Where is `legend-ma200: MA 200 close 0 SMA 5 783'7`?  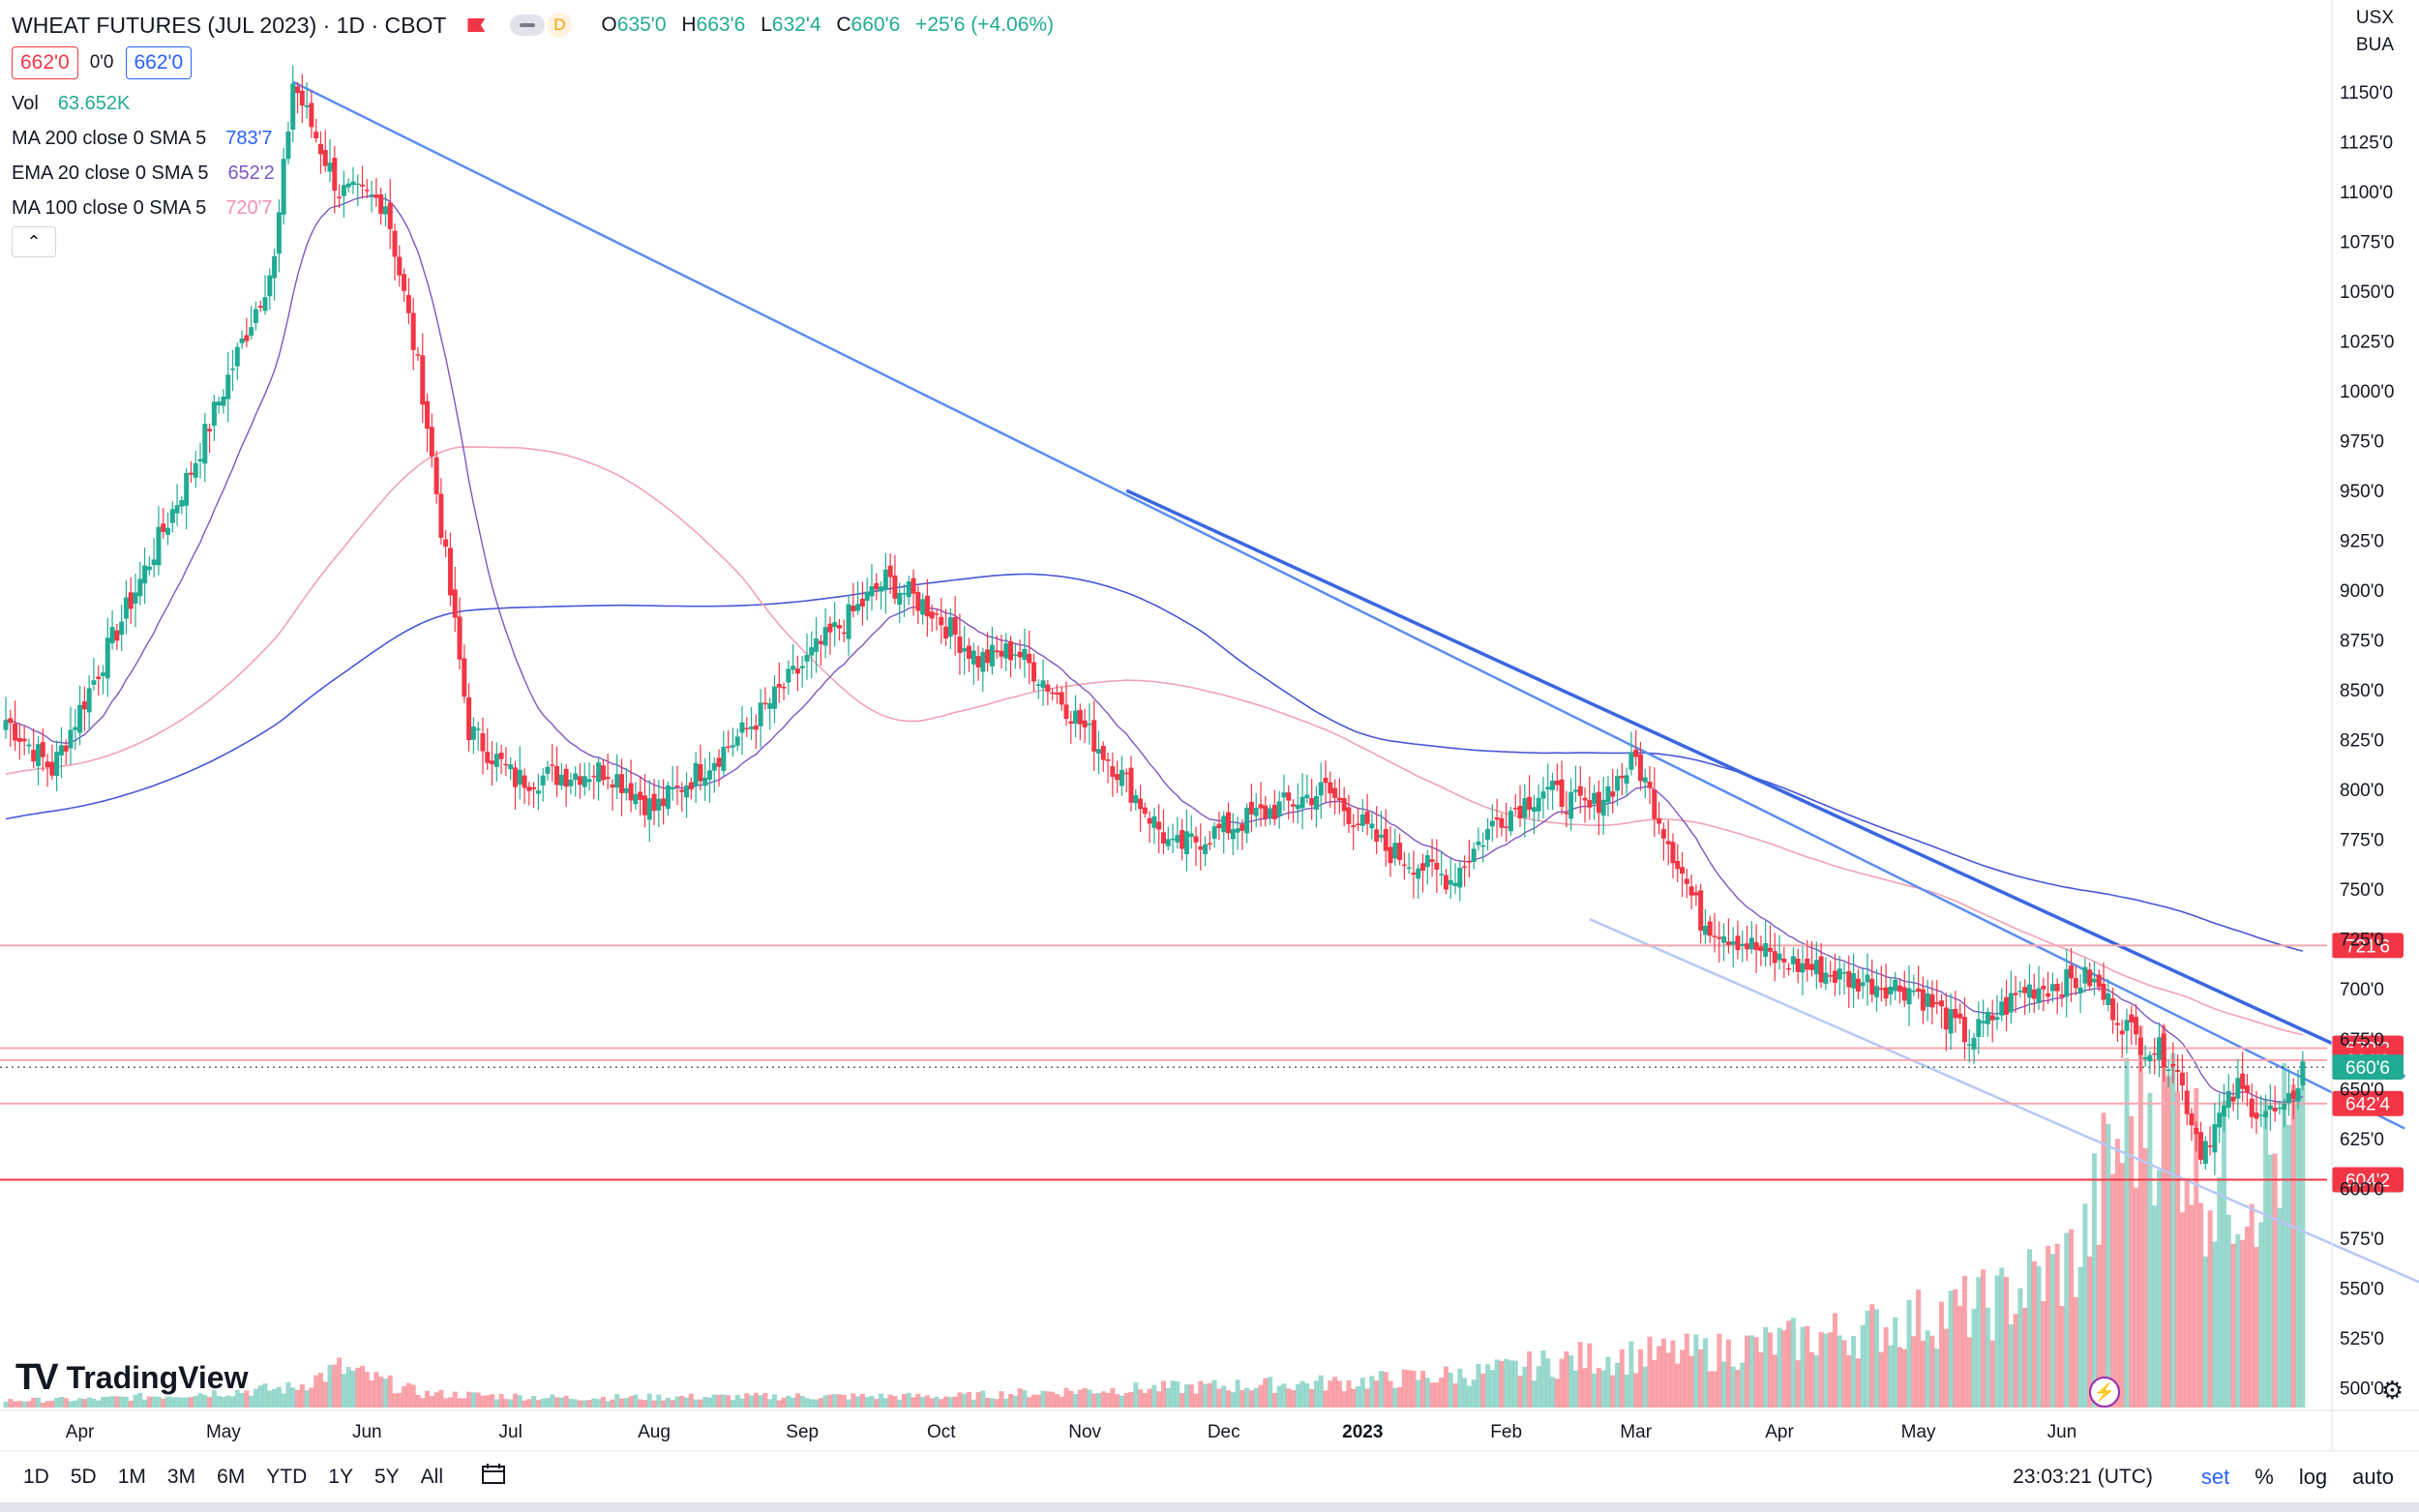
legend-ma200: MA 200 close 0 SMA 5 783'7 is located at coordinates (142, 139).